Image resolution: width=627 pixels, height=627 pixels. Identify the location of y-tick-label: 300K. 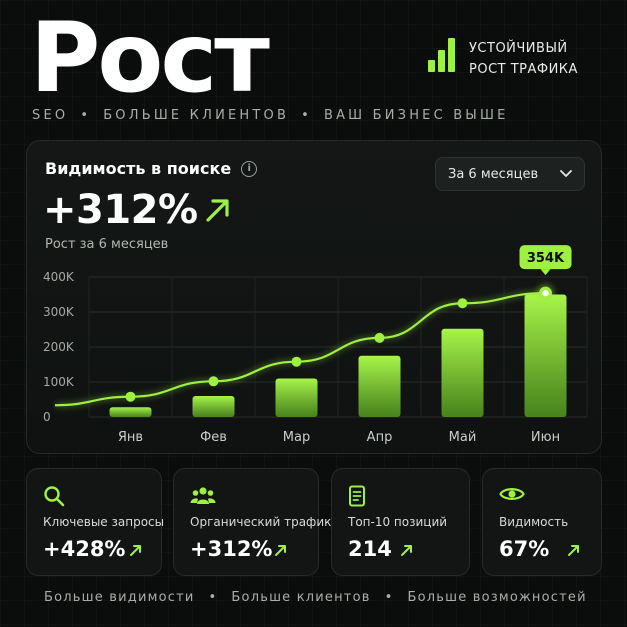
(59, 312).